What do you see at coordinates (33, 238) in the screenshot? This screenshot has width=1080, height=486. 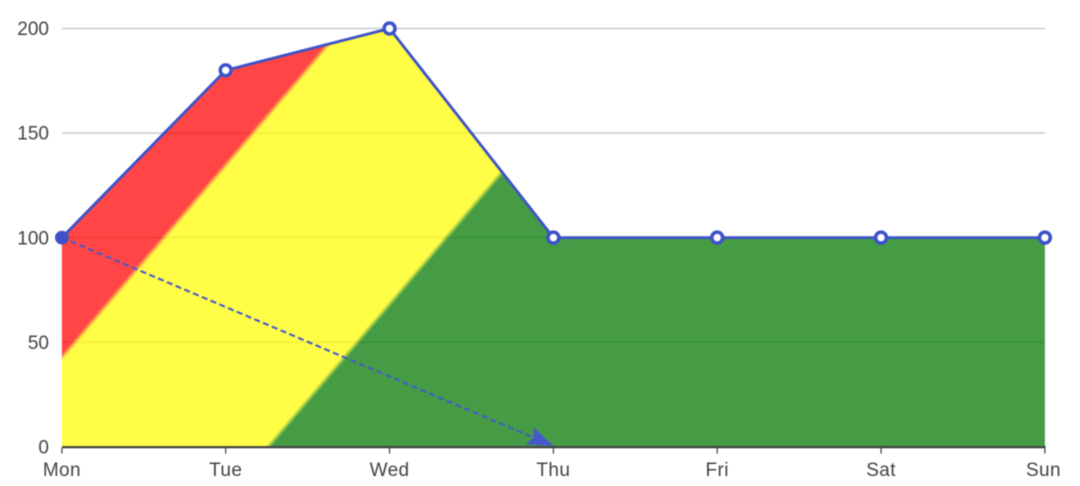 I see `svg-text: 100` at bounding box center [33, 238].